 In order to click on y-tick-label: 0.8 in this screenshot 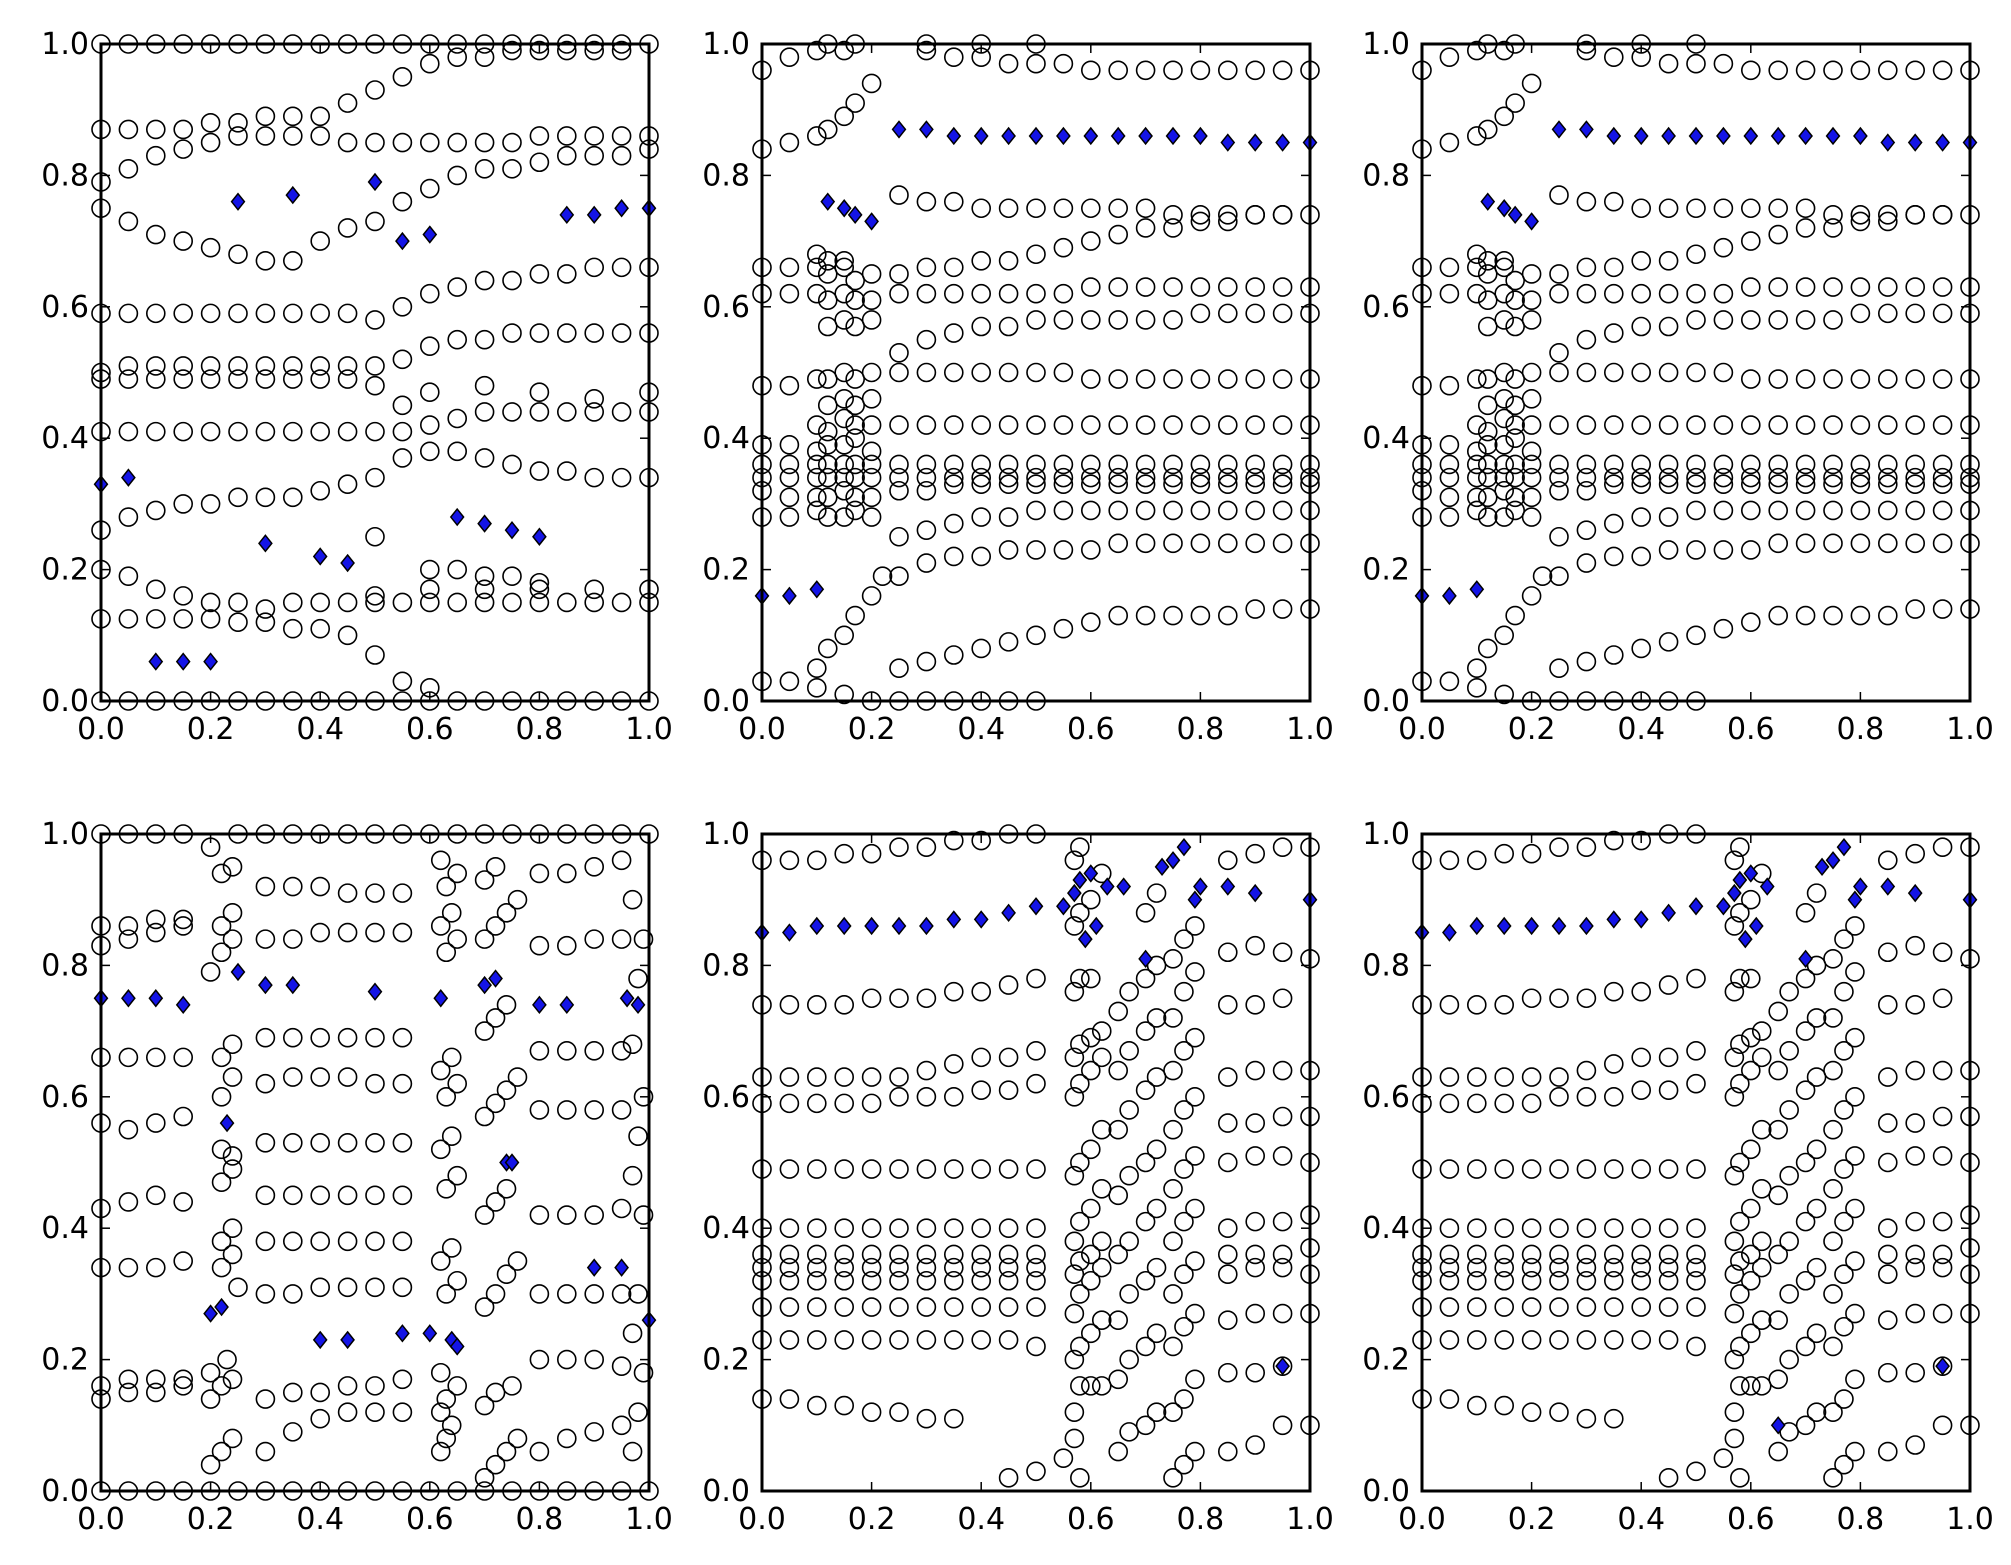, I will do `click(65, 175)`.